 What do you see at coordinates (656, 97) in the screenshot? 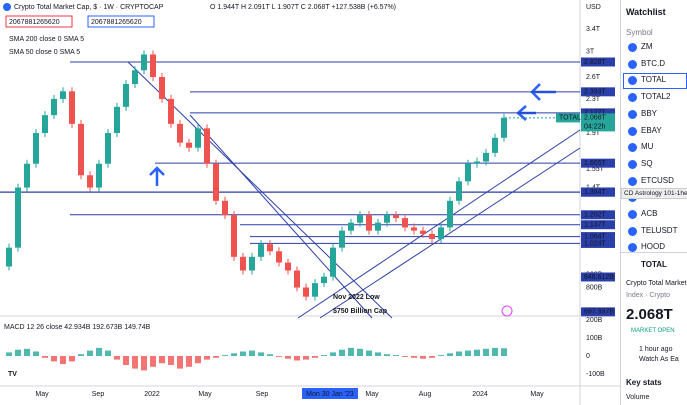
I see `symbol-row: TOTAL2` at bounding box center [656, 97].